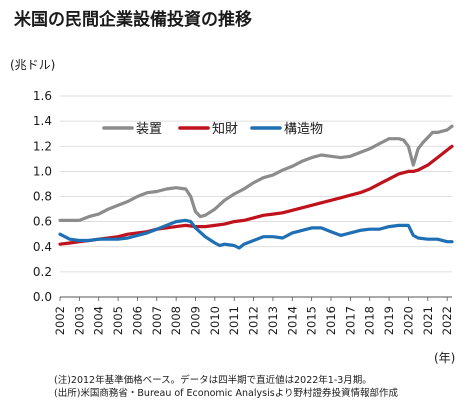 The width and height of the screenshot is (474, 412). I want to click on x-tick-label: 2004, so click(99, 320).